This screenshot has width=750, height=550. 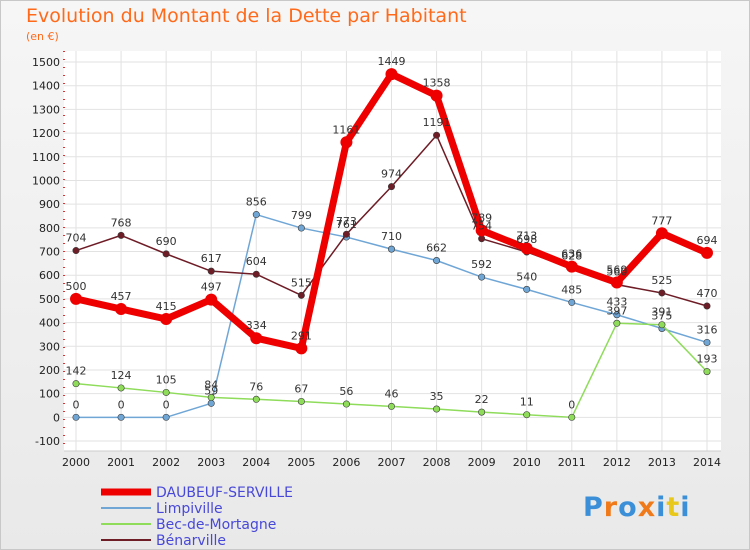 What do you see at coordinates (392, 61) in the screenshot?
I see `data-label: 1449` at bounding box center [392, 61].